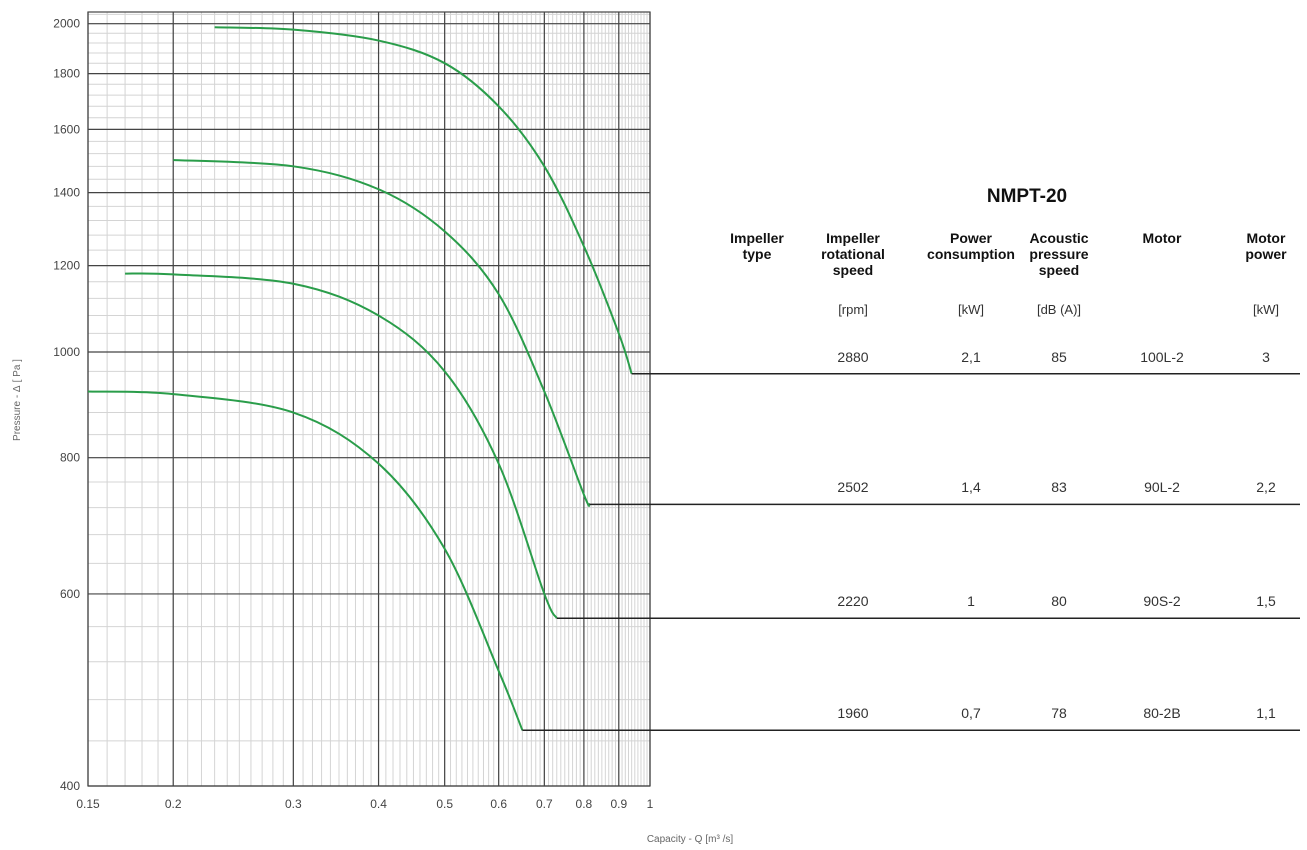 The height and width of the screenshot is (850, 1307). What do you see at coordinates (17, 400) in the screenshot?
I see `y-axis-label: Pressure - Δ[ Pa ]` at bounding box center [17, 400].